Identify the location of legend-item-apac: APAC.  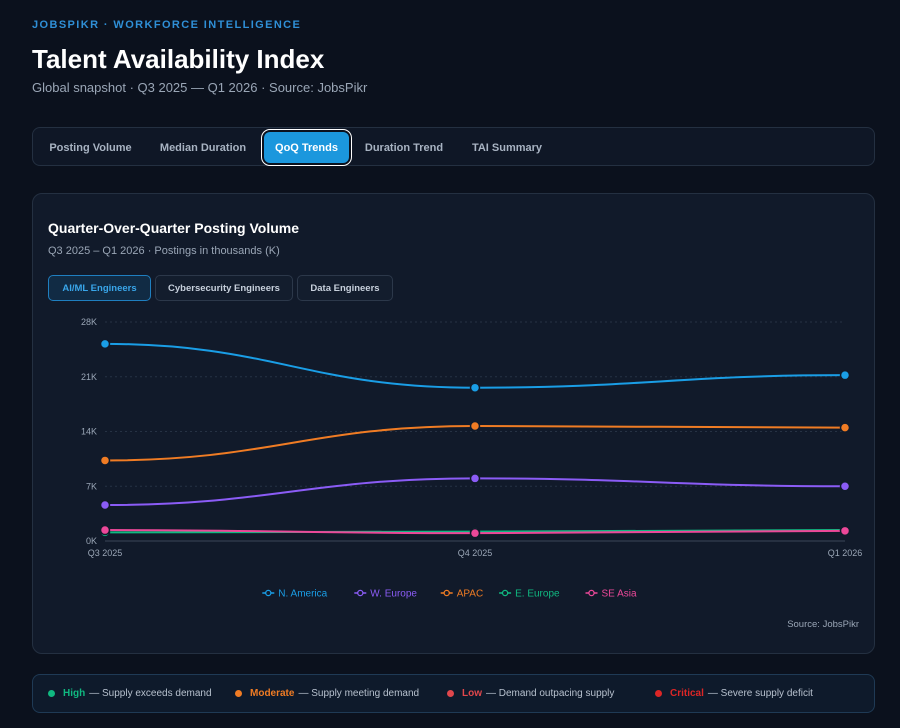
(462, 594).